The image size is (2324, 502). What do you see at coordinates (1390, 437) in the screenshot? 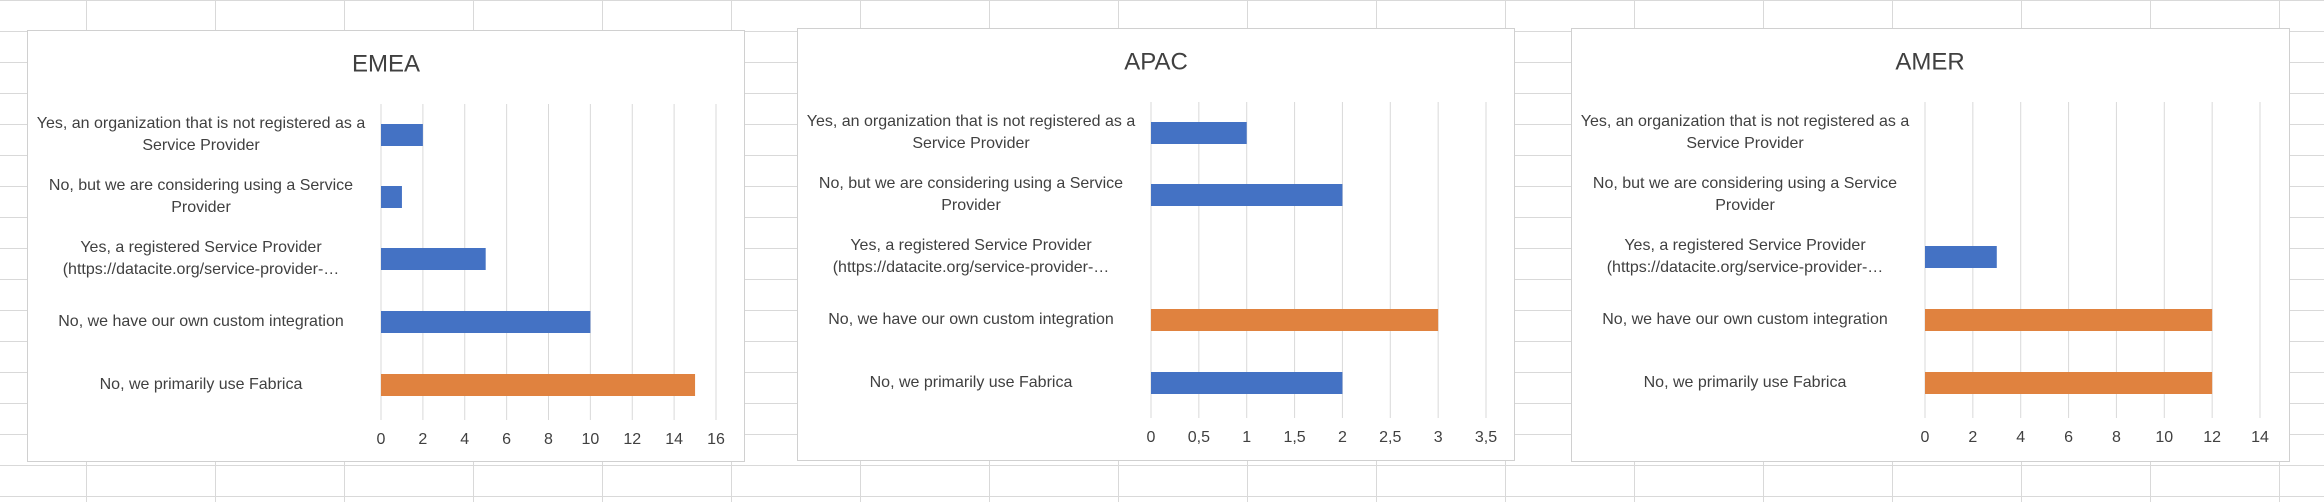
I see `x-tick-label: 2,5` at bounding box center [1390, 437].